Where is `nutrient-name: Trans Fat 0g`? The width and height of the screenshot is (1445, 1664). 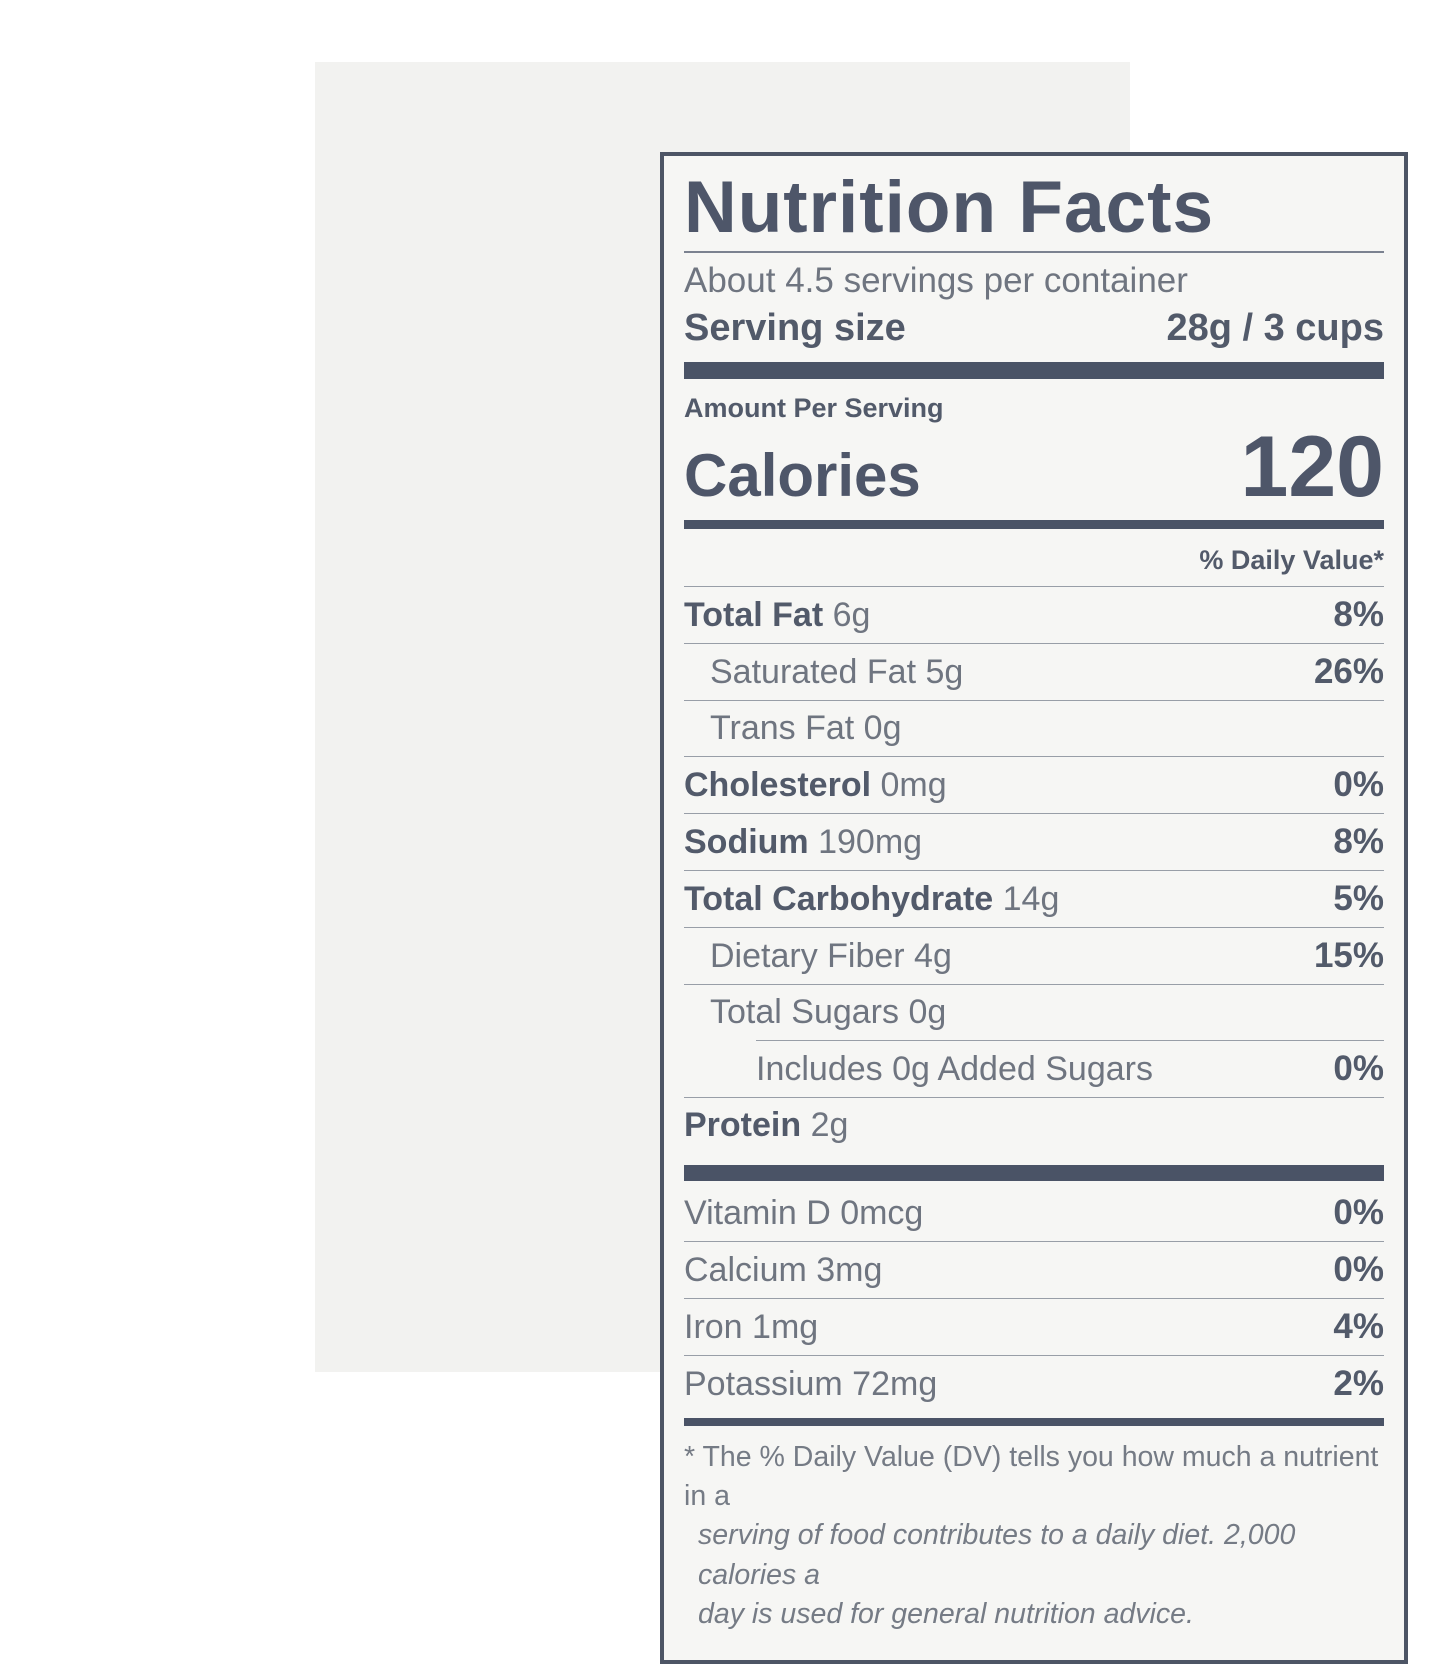 nutrient-name: Trans Fat 0g is located at coordinates (806, 727).